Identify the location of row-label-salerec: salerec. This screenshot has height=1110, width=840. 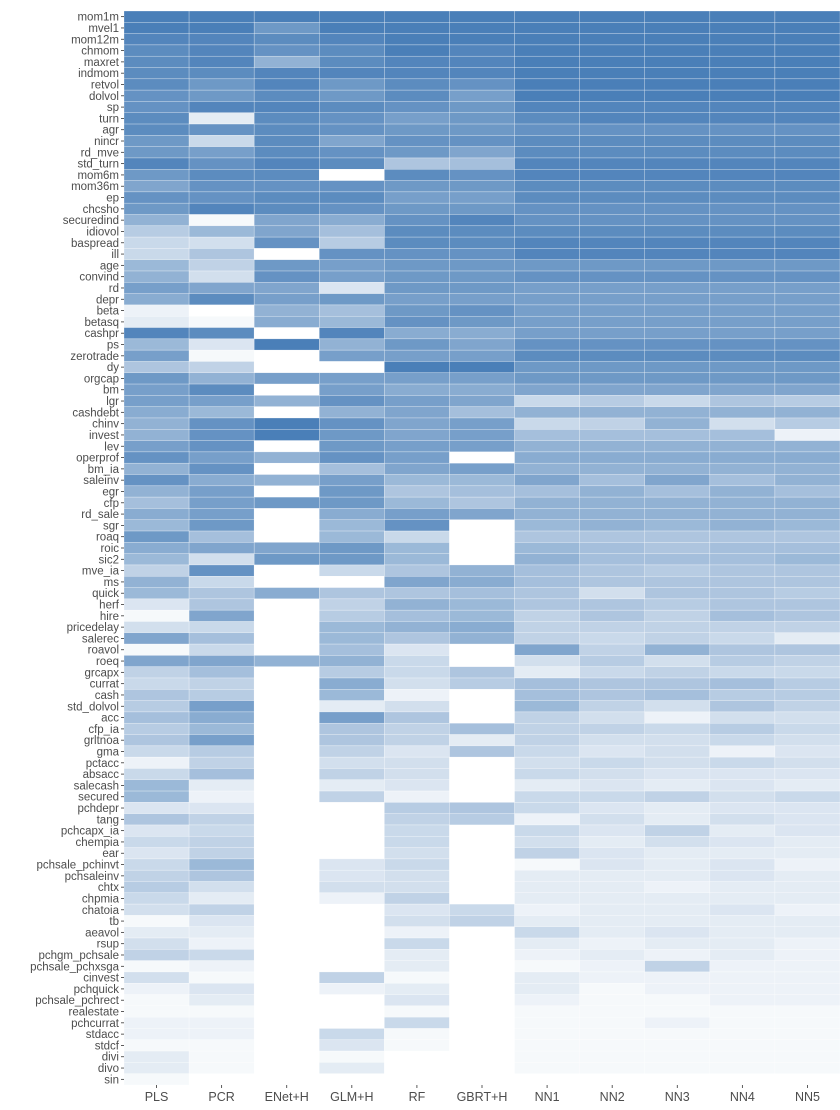
(100, 639).